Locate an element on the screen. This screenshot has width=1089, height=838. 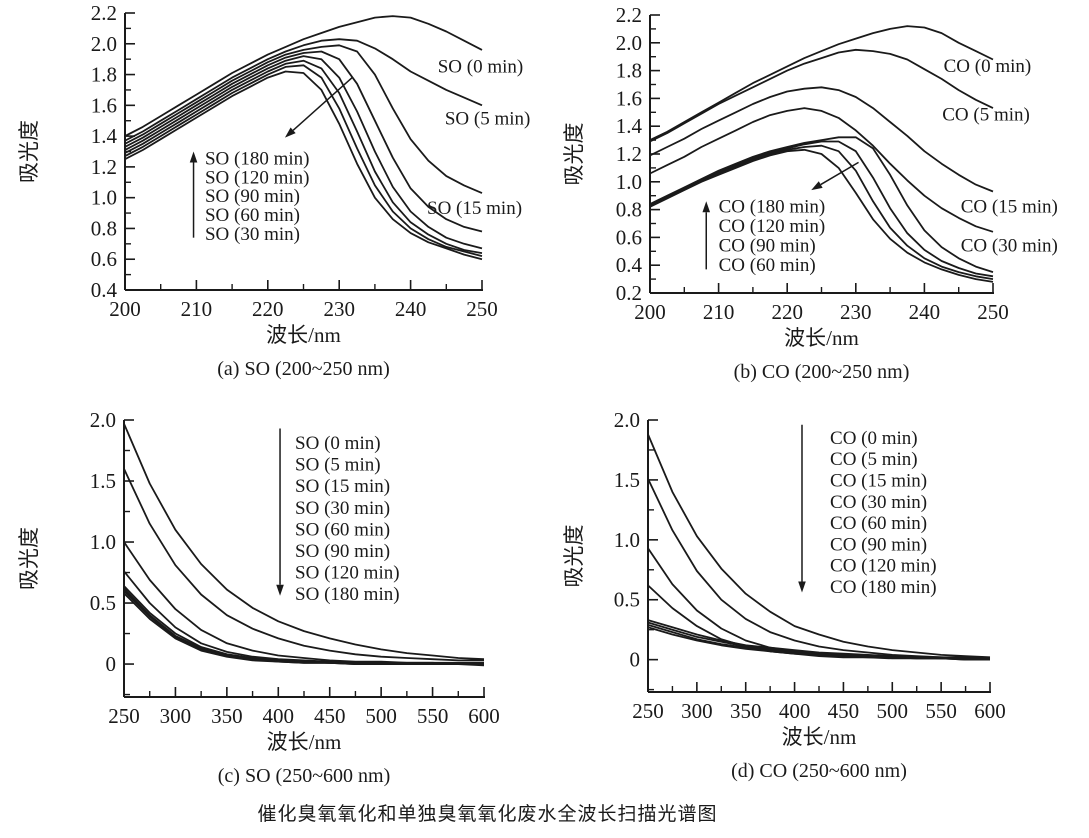
y-tick-label: 0.8 is located at coordinates (629, 210).